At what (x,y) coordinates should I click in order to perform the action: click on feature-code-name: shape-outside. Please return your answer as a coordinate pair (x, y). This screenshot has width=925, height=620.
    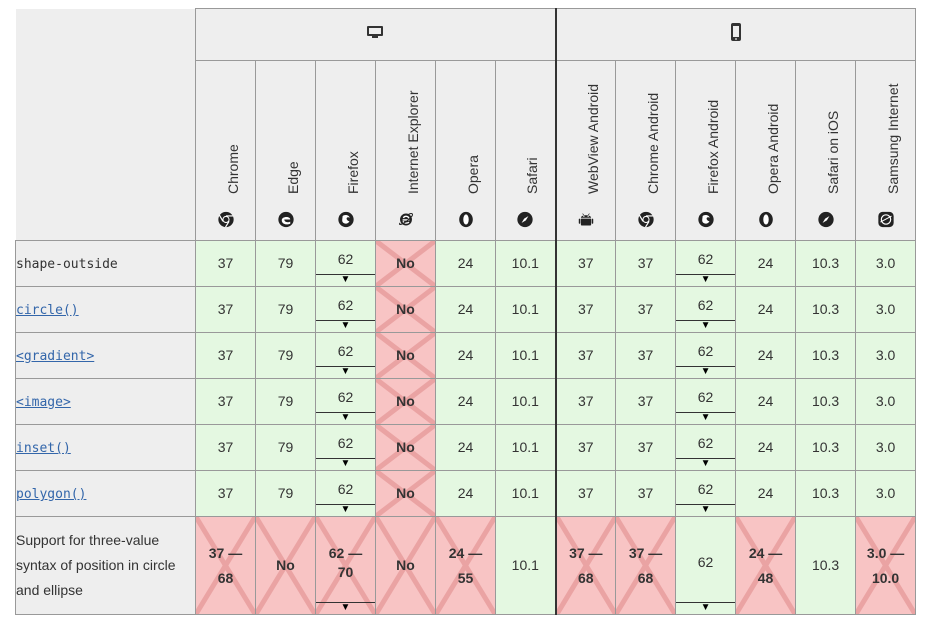
    Looking at the image, I should click on (67, 264).